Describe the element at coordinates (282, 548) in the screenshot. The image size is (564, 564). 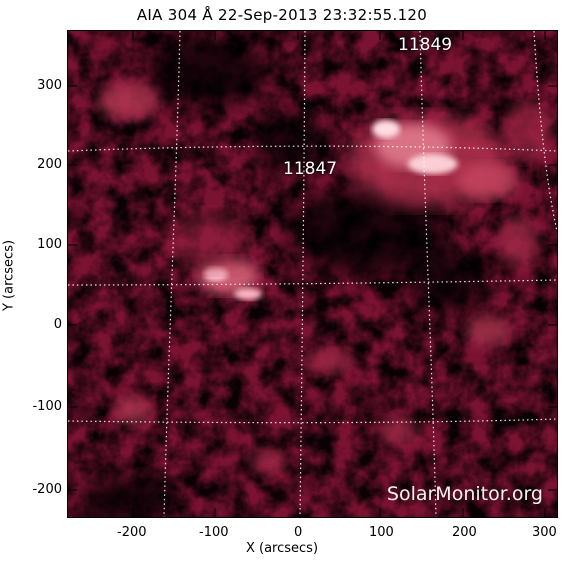
I see `x-axis-label: X (arcsecs)` at that location.